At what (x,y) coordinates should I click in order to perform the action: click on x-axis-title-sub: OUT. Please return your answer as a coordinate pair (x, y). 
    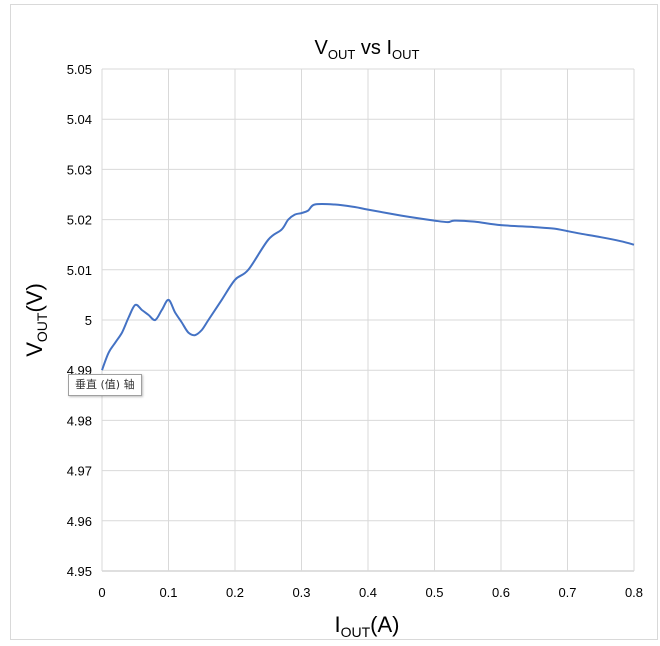
    Looking at the image, I should click on (356, 632).